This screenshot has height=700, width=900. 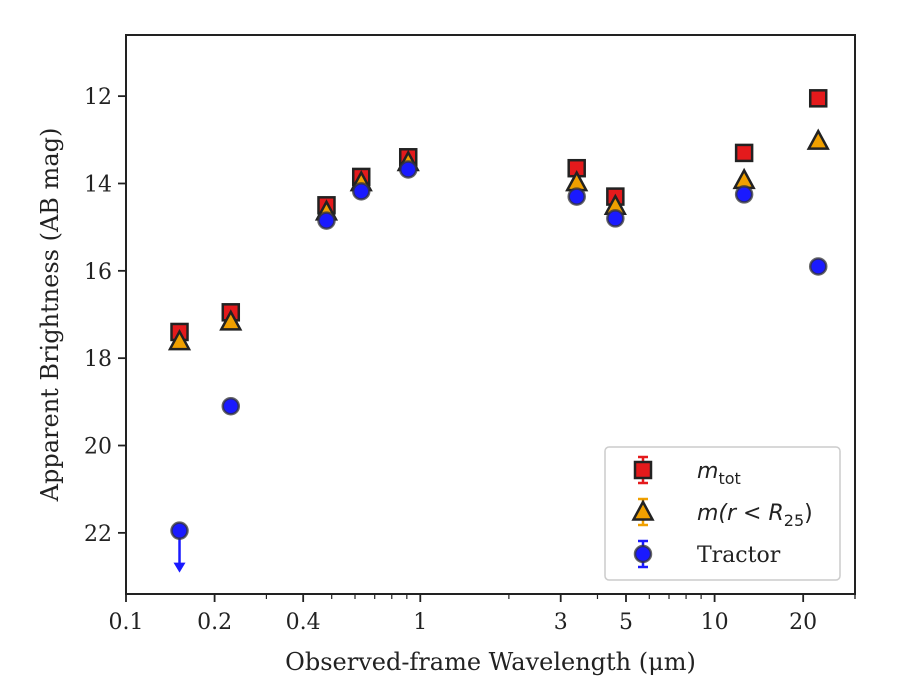 I want to click on y-axis-label: Apparent Brightness (AB mag), so click(x=50, y=315).